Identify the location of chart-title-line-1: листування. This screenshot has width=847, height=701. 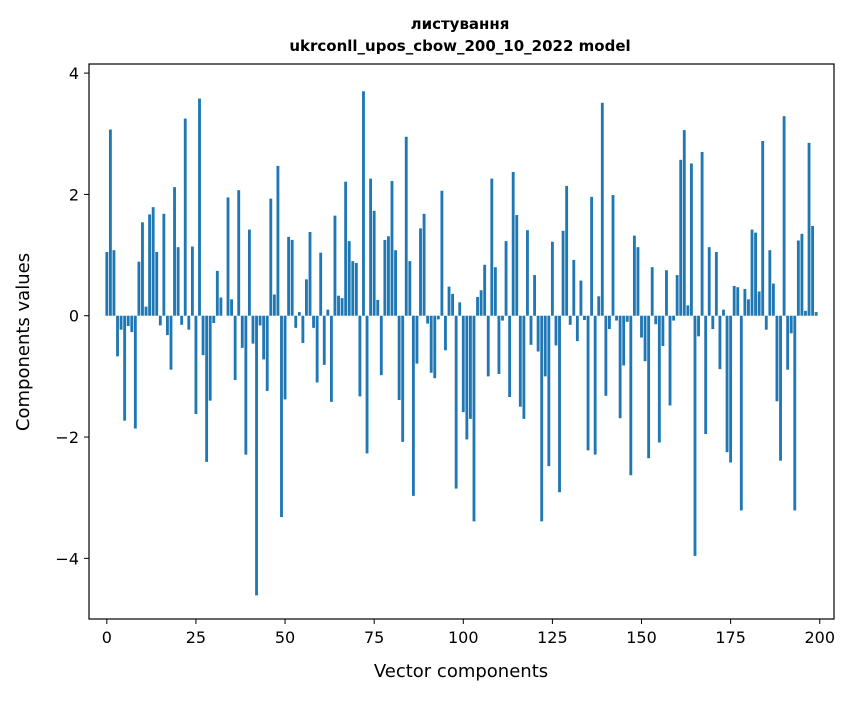
(460, 24).